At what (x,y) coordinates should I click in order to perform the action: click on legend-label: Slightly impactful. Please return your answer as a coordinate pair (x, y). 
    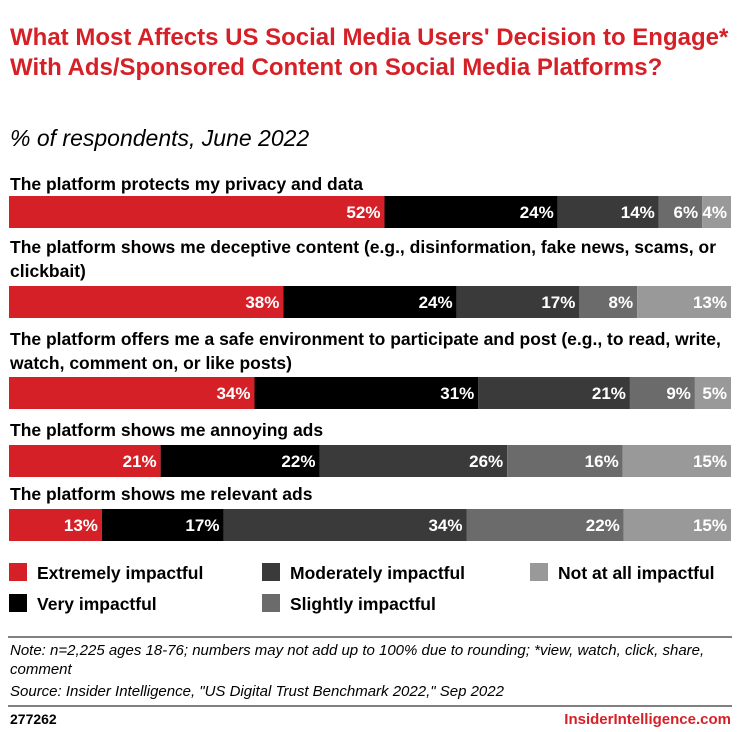
    Looking at the image, I should click on (363, 604).